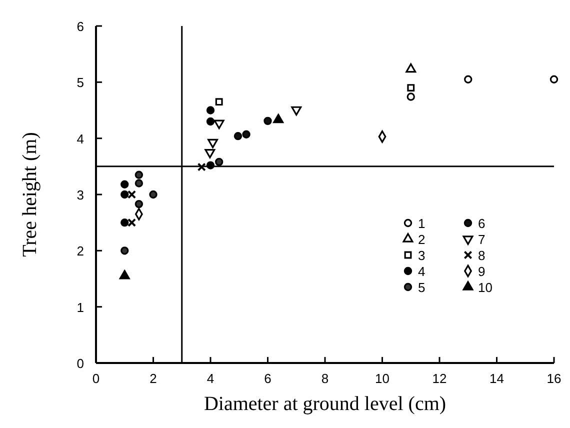 This screenshot has height=428, width=570. I want to click on legend-label: 8, so click(482, 255).